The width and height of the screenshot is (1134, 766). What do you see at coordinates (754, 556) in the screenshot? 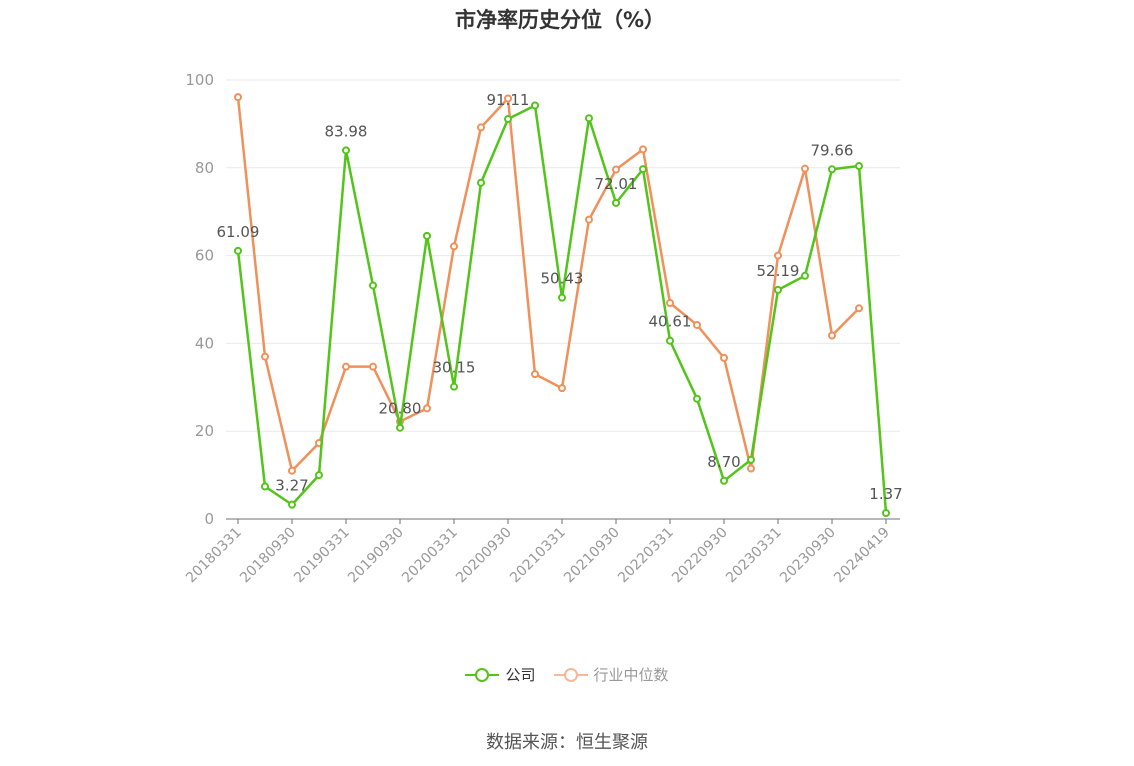
I see `x-tick-label: 20230331` at bounding box center [754, 556].